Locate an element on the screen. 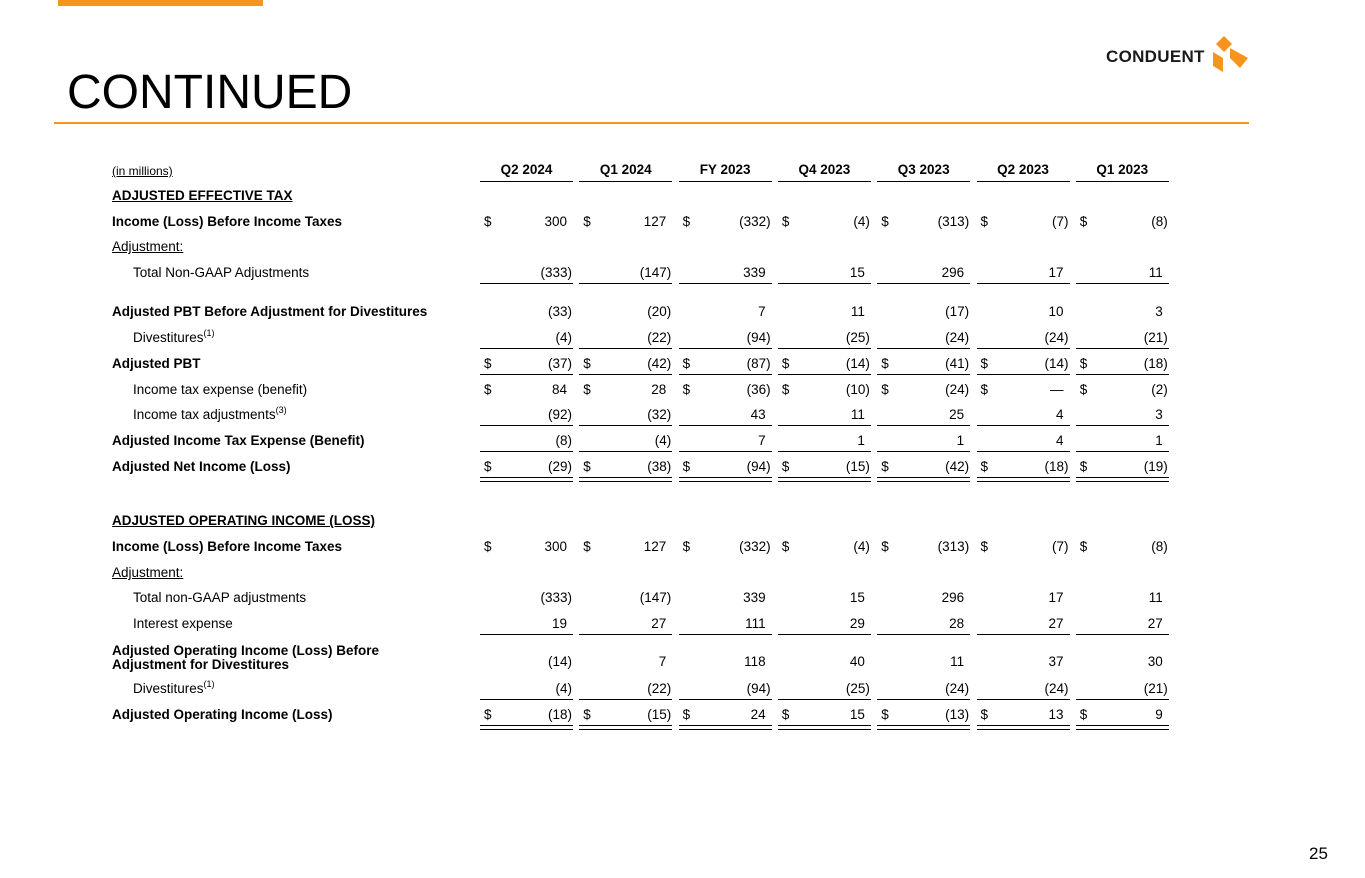 Image resolution: width=1365 pixels, height=878 pixels. label-text: Income tax adjustments is located at coordinates (204, 414).